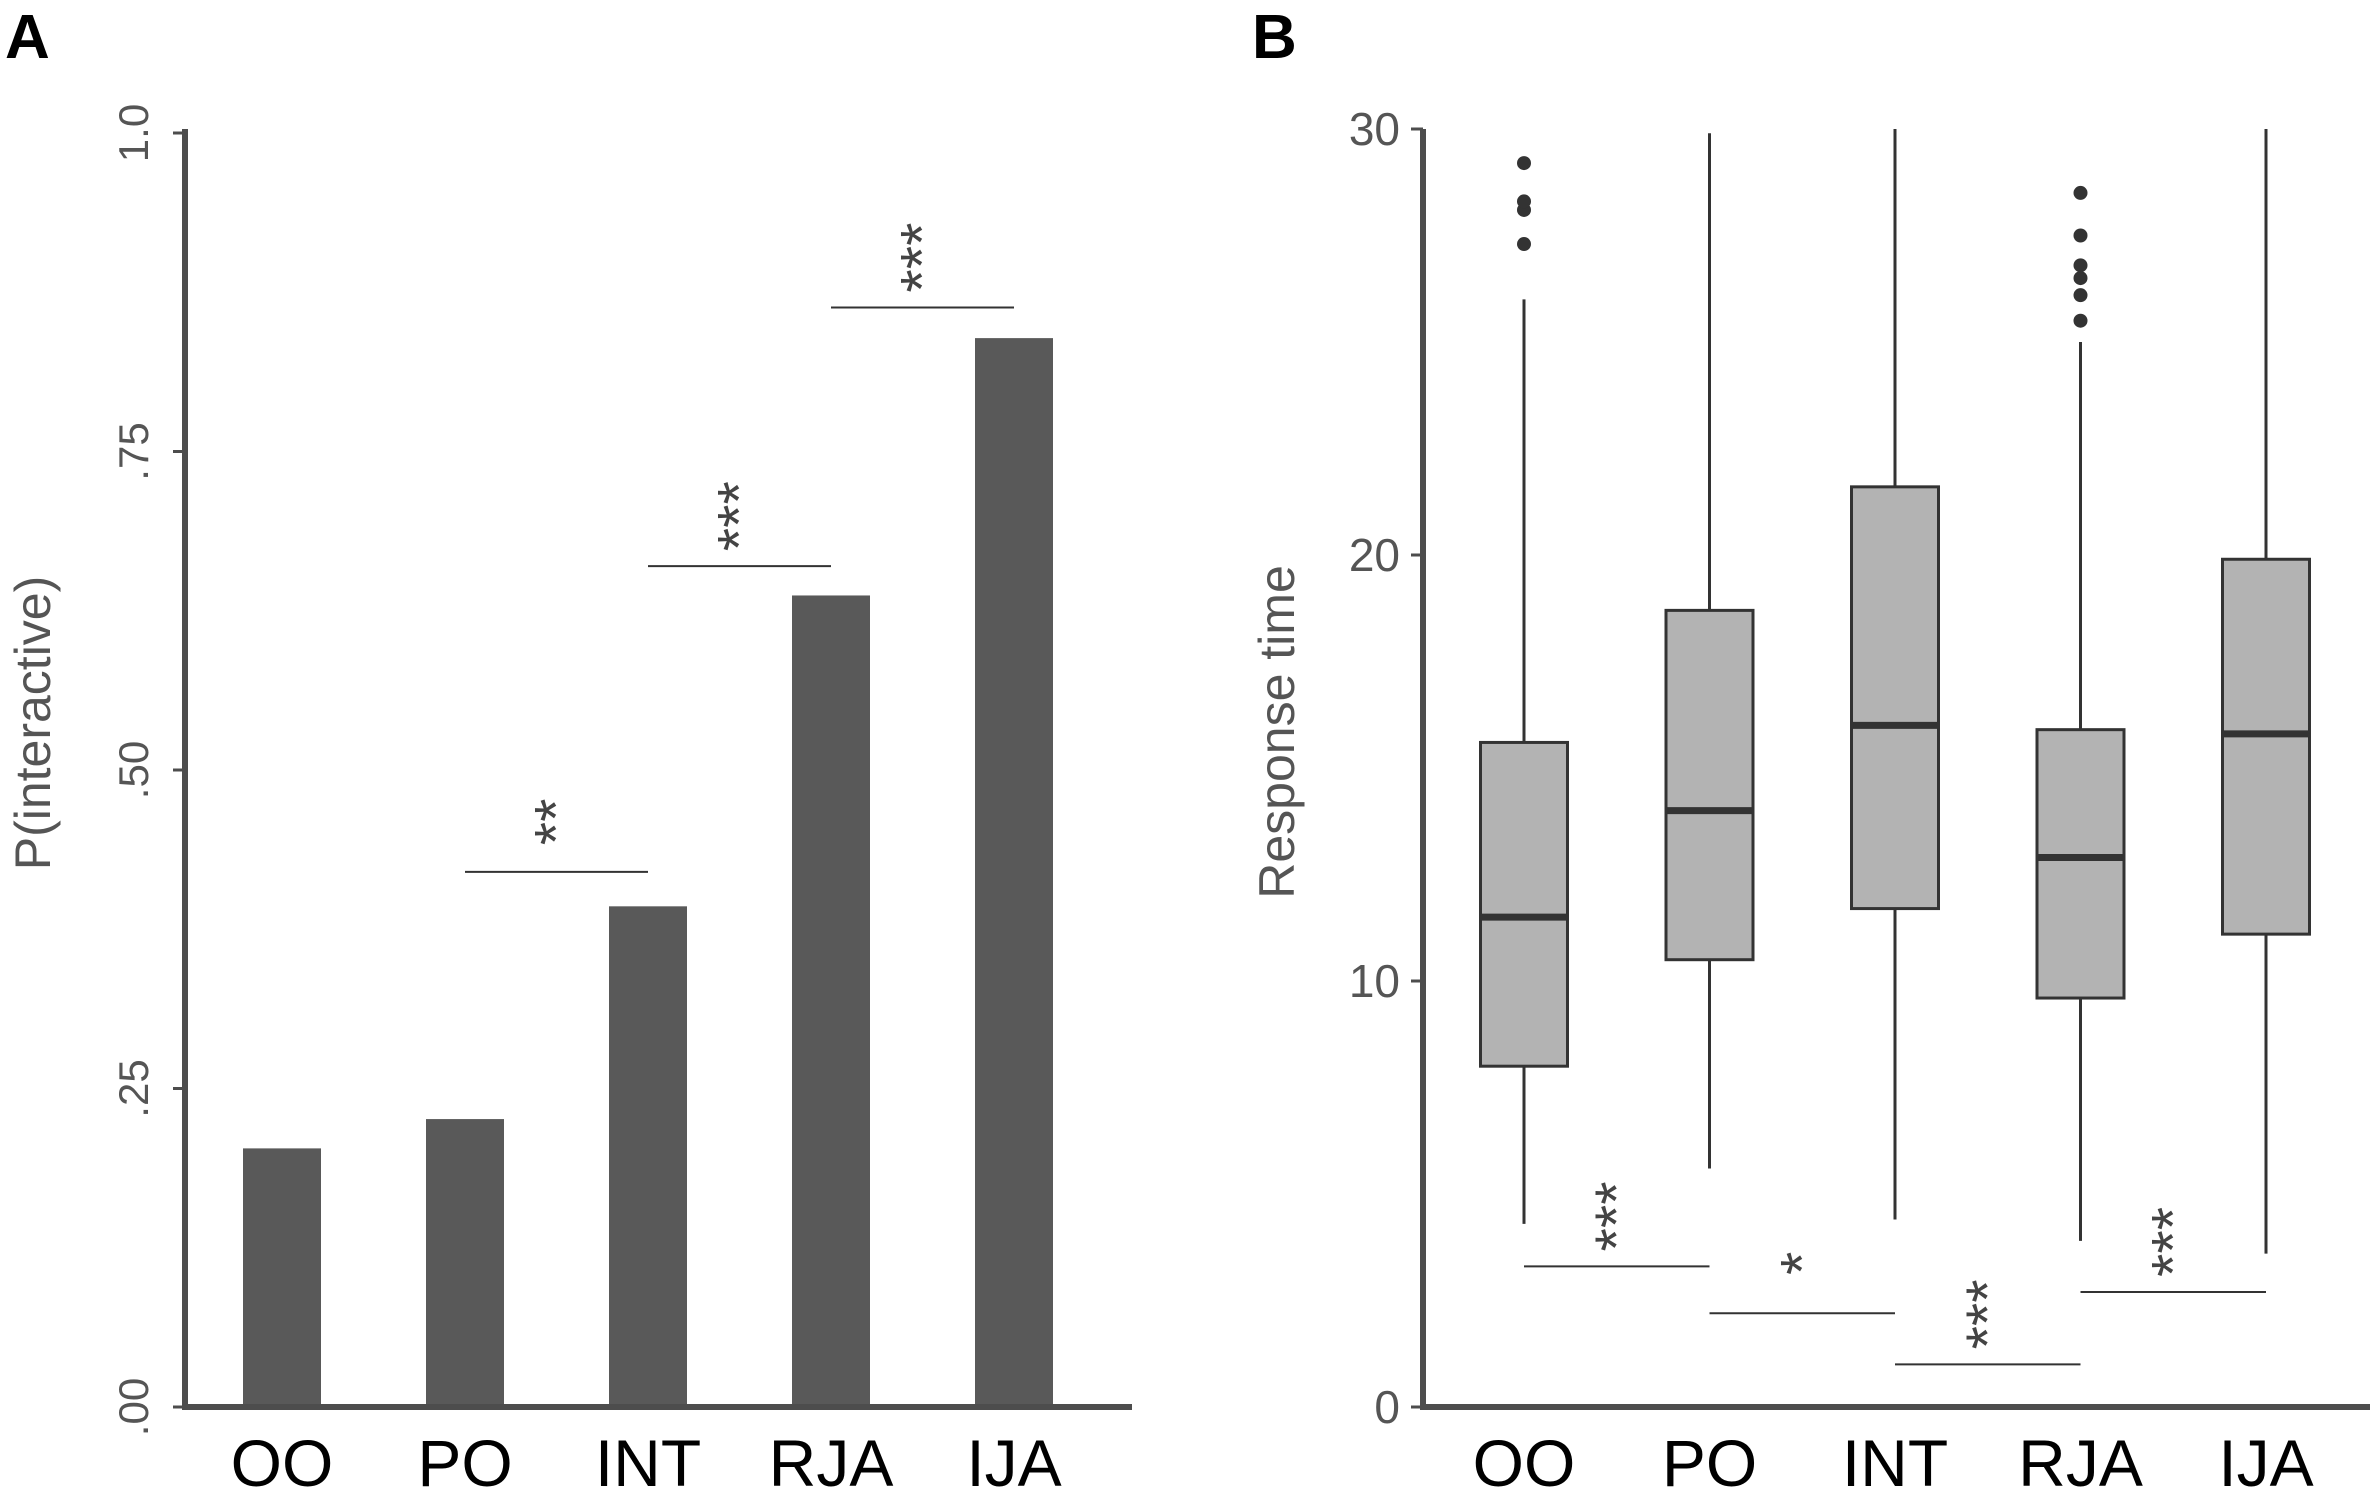  Describe the element at coordinates (2266, 746) in the screenshot. I see `panel-b-box-ija` at that location.